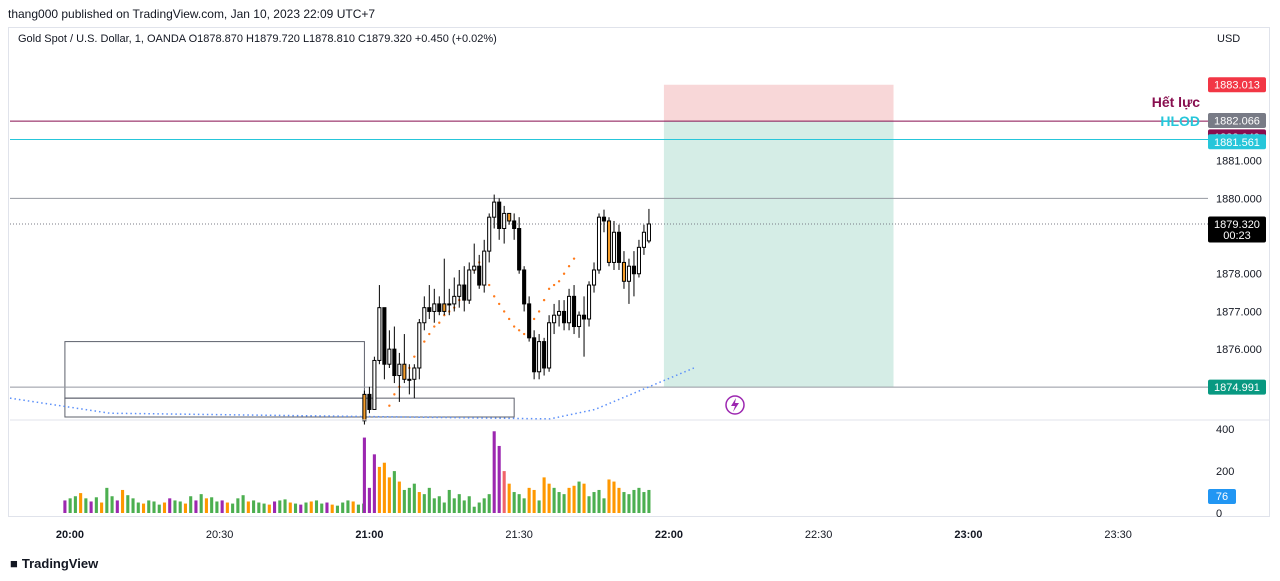 Image resolution: width=1280 pixels, height=581 pixels. Describe the element at coordinates (1237, 85) in the screenshot. I see `target-price-badge-bg` at that location.